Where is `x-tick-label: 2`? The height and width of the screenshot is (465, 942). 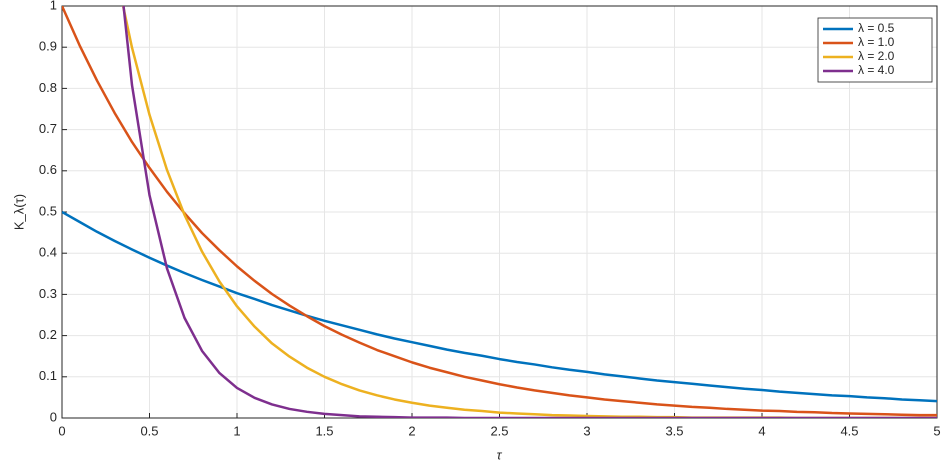 x-tick-label: 2 is located at coordinates (411, 430).